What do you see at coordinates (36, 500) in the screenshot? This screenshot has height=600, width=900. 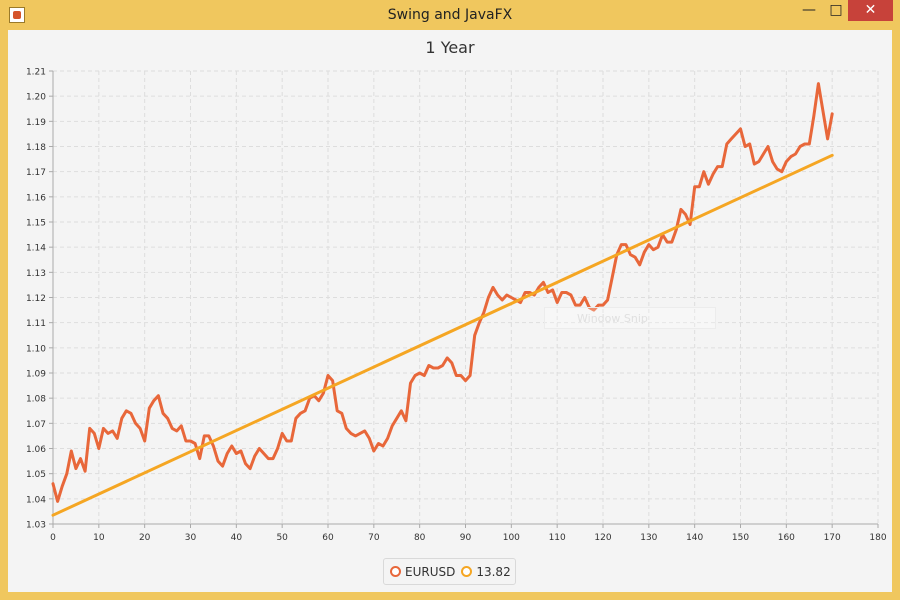 I see `y-tick-label: 1.04` at bounding box center [36, 500].